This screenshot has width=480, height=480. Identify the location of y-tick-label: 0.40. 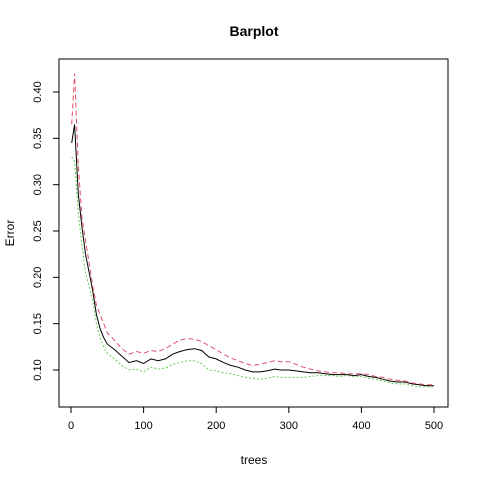
(38, 91).